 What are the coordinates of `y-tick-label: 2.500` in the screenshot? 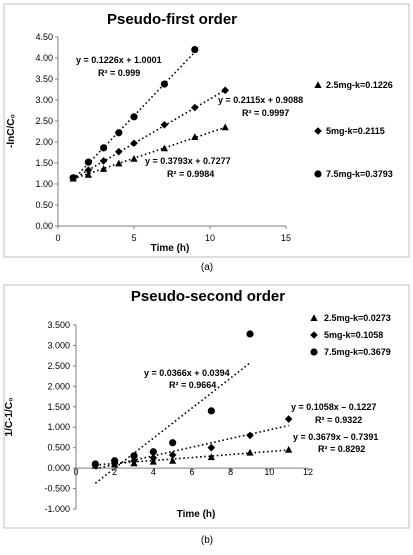 It's located at (58, 366).